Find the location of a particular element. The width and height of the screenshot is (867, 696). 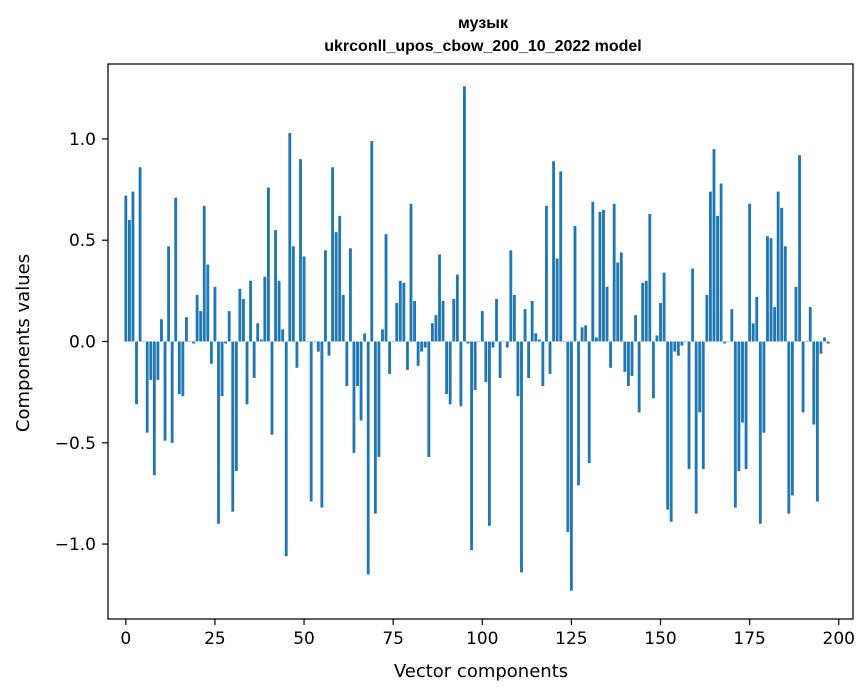

y-tick-label-1: −0.5 is located at coordinates (75, 444).